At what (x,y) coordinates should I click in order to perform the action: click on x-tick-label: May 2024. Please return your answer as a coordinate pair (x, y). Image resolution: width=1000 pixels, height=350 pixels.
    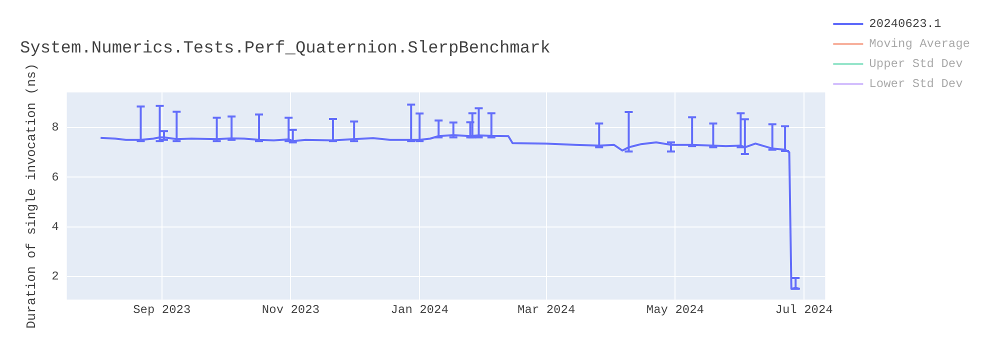
    Looking at the image, I should click on (675, 309).